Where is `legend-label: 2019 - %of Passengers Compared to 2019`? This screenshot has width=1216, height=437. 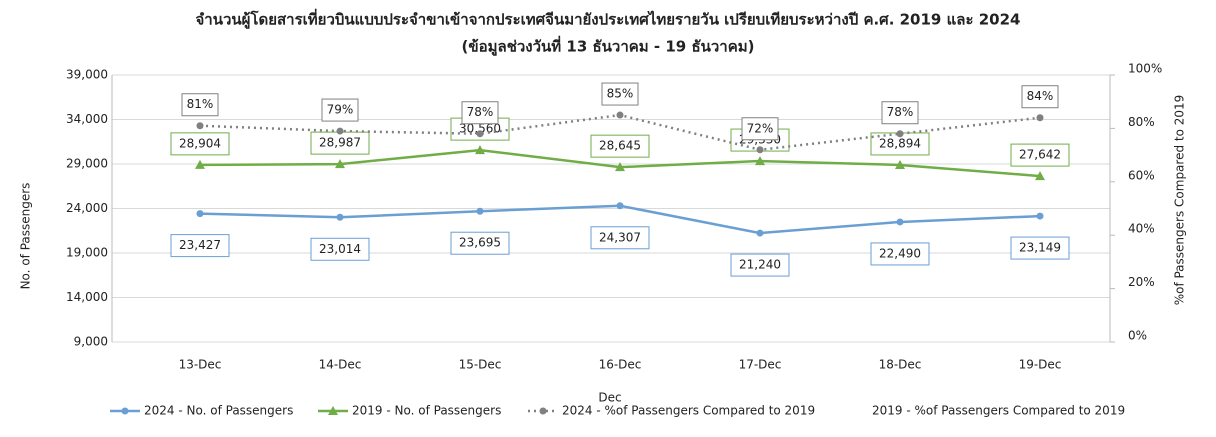 legend-label: 2019 - %of Passengers Compared to 2019 is located at coordinates (998, 411).